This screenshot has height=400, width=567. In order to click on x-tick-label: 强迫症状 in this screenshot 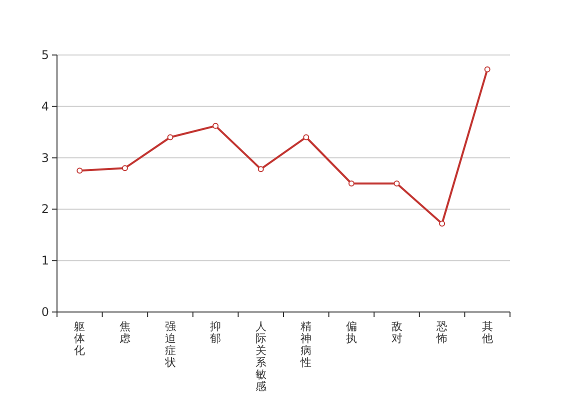, I will do `click(170, 344)`.